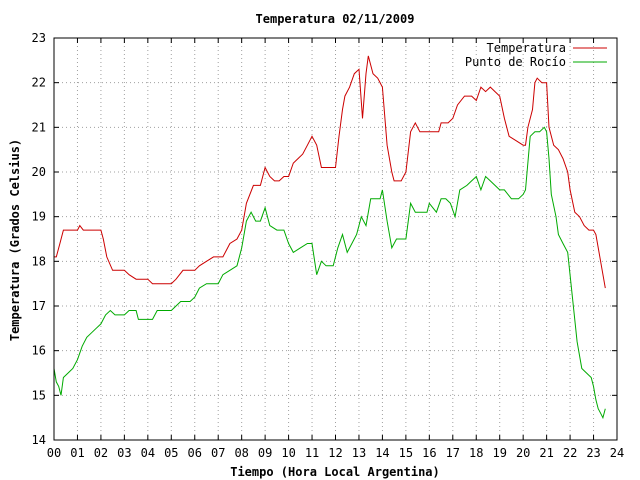  I want to click on x-tick-label: 22, so click(570, 453).